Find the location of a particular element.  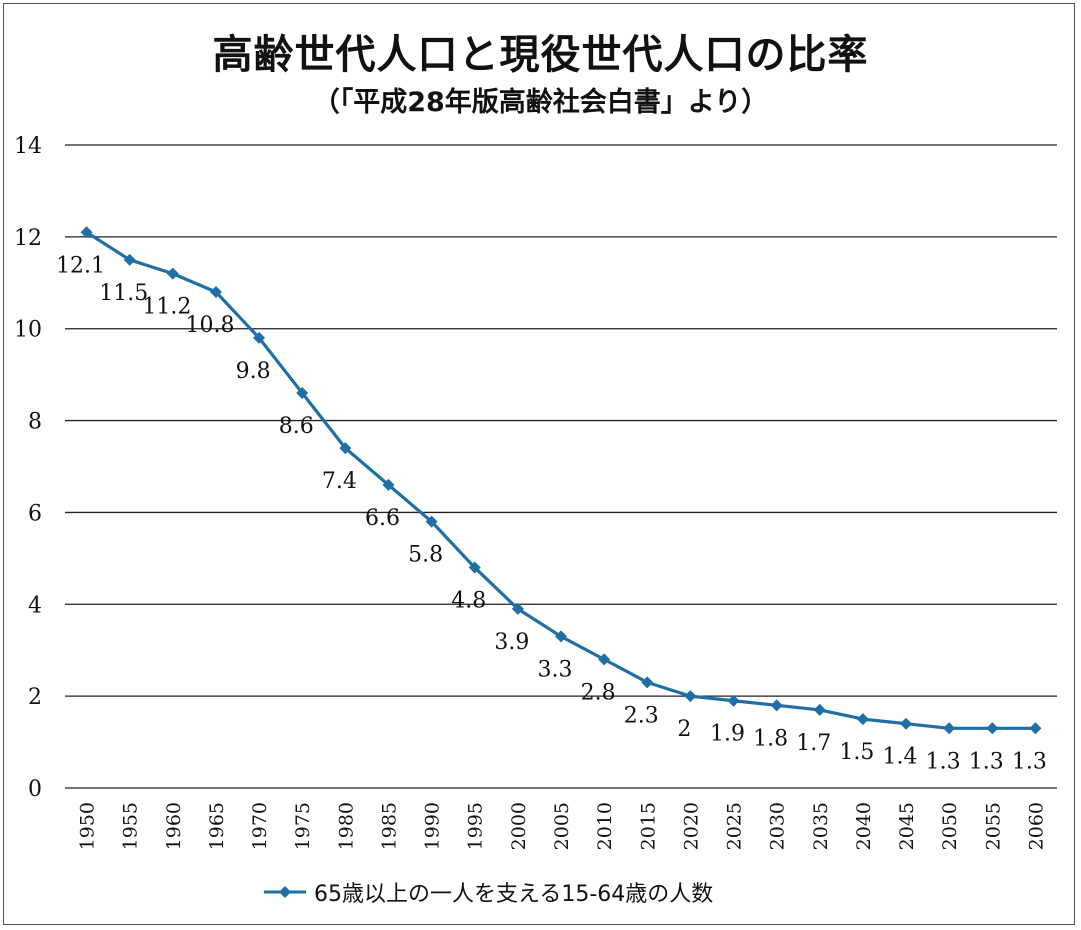

x-tick-label: 2045 is located at coordinates (907, 826).